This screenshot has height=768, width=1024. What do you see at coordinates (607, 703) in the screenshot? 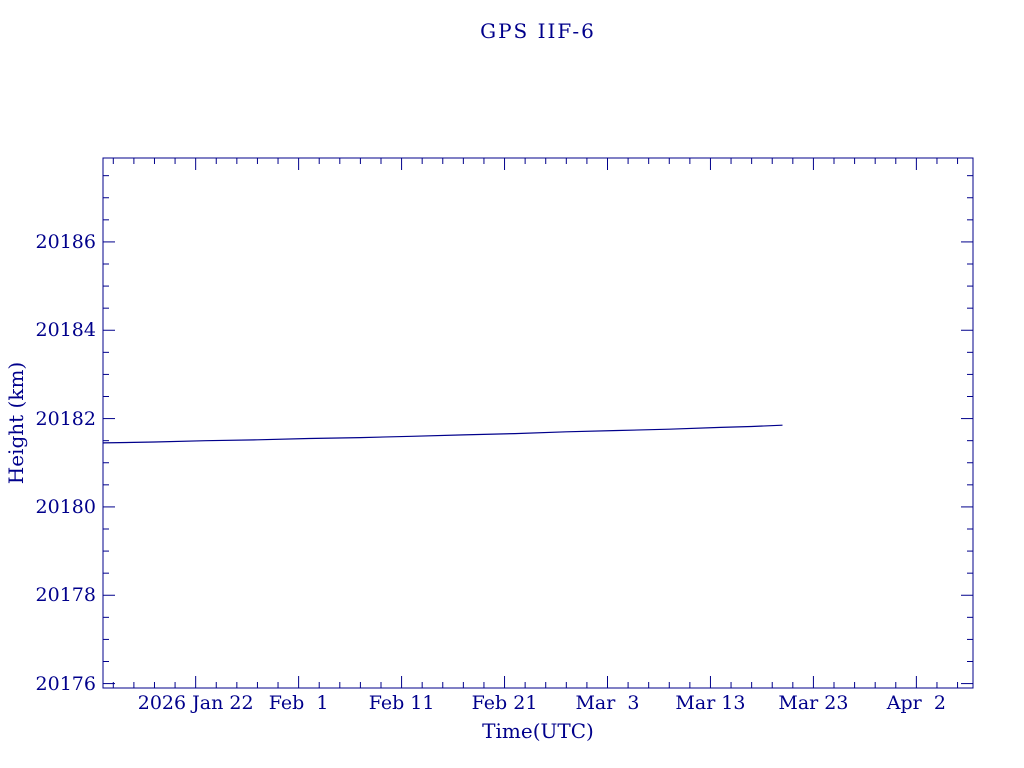
I see `x-tick-label: Mar 3` at bounding box center [607, 703].